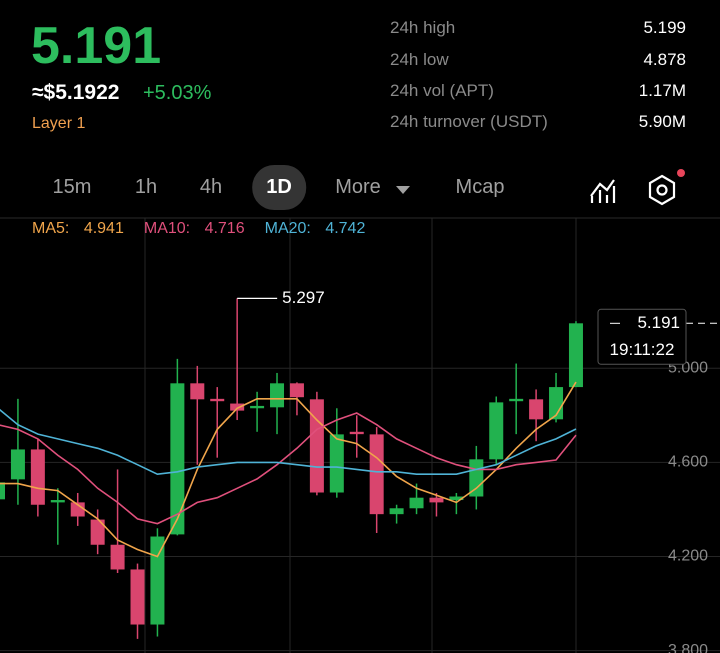  Describe the element at coordinates (288, 442) in the screenshot. I see `ma-line` at that location.